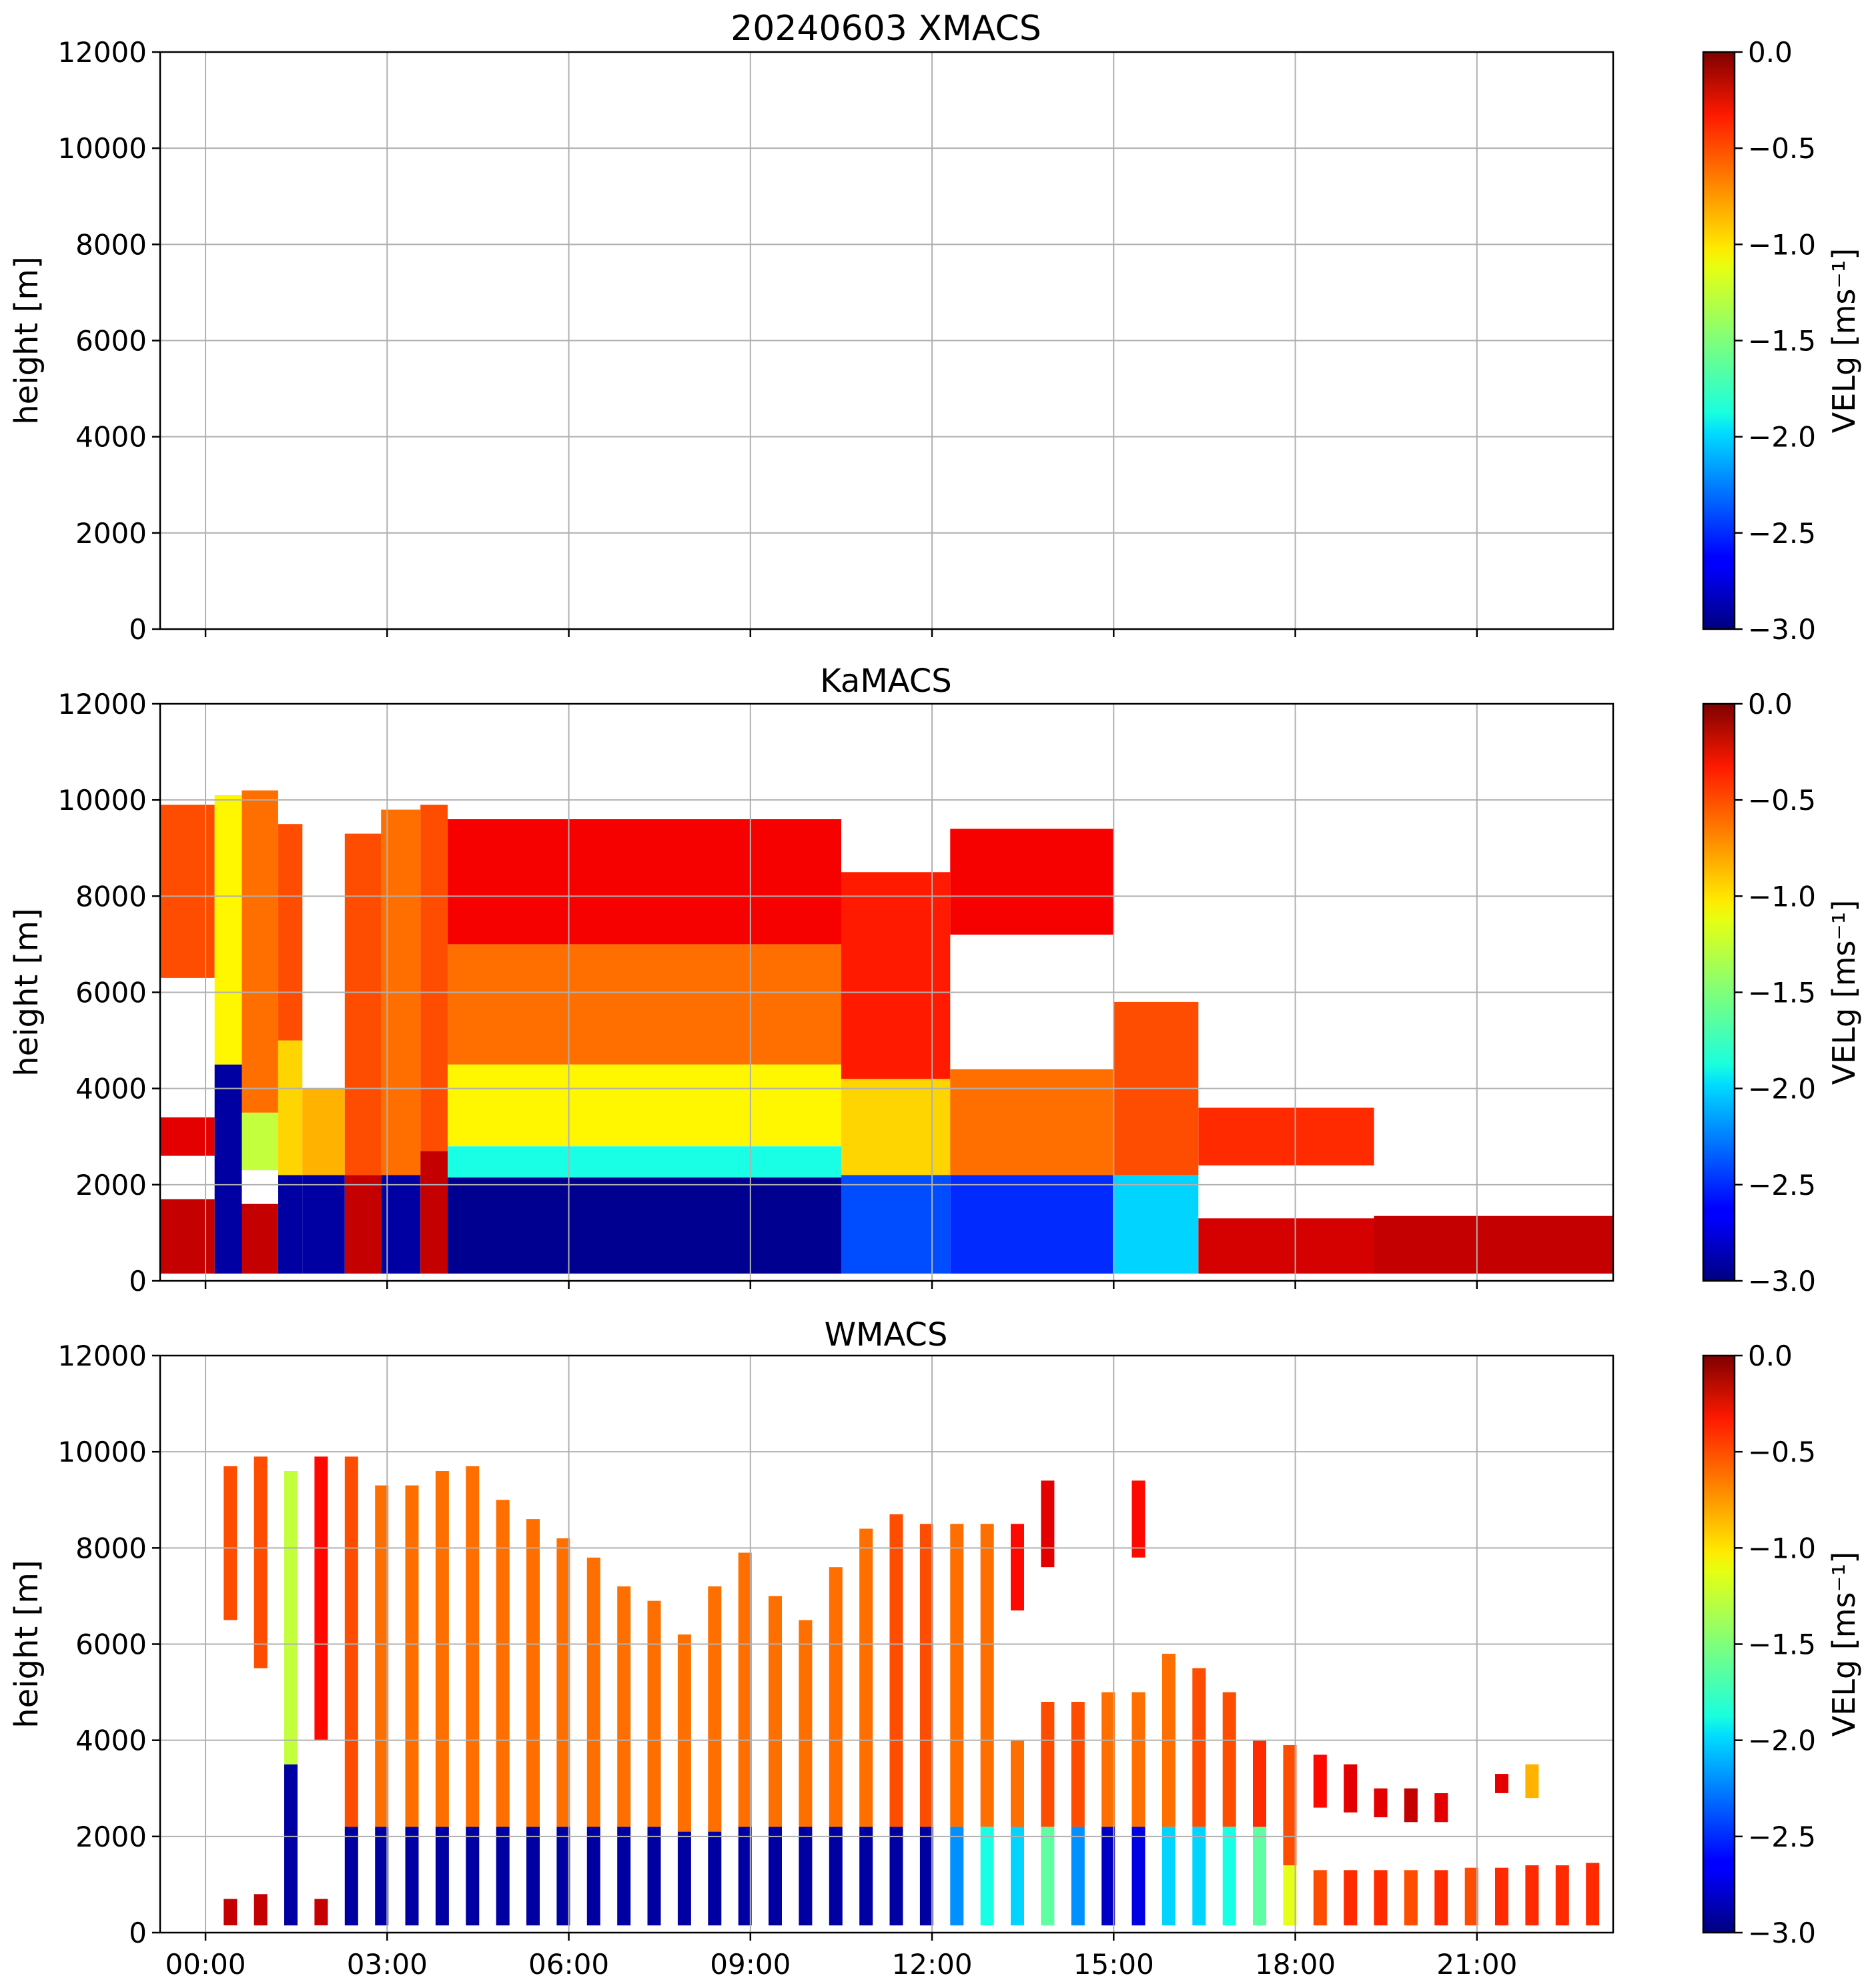 This screenshot has height=1988, width=1876. I want to click on x-tick-label: 21:00, so click(1476, 1964).